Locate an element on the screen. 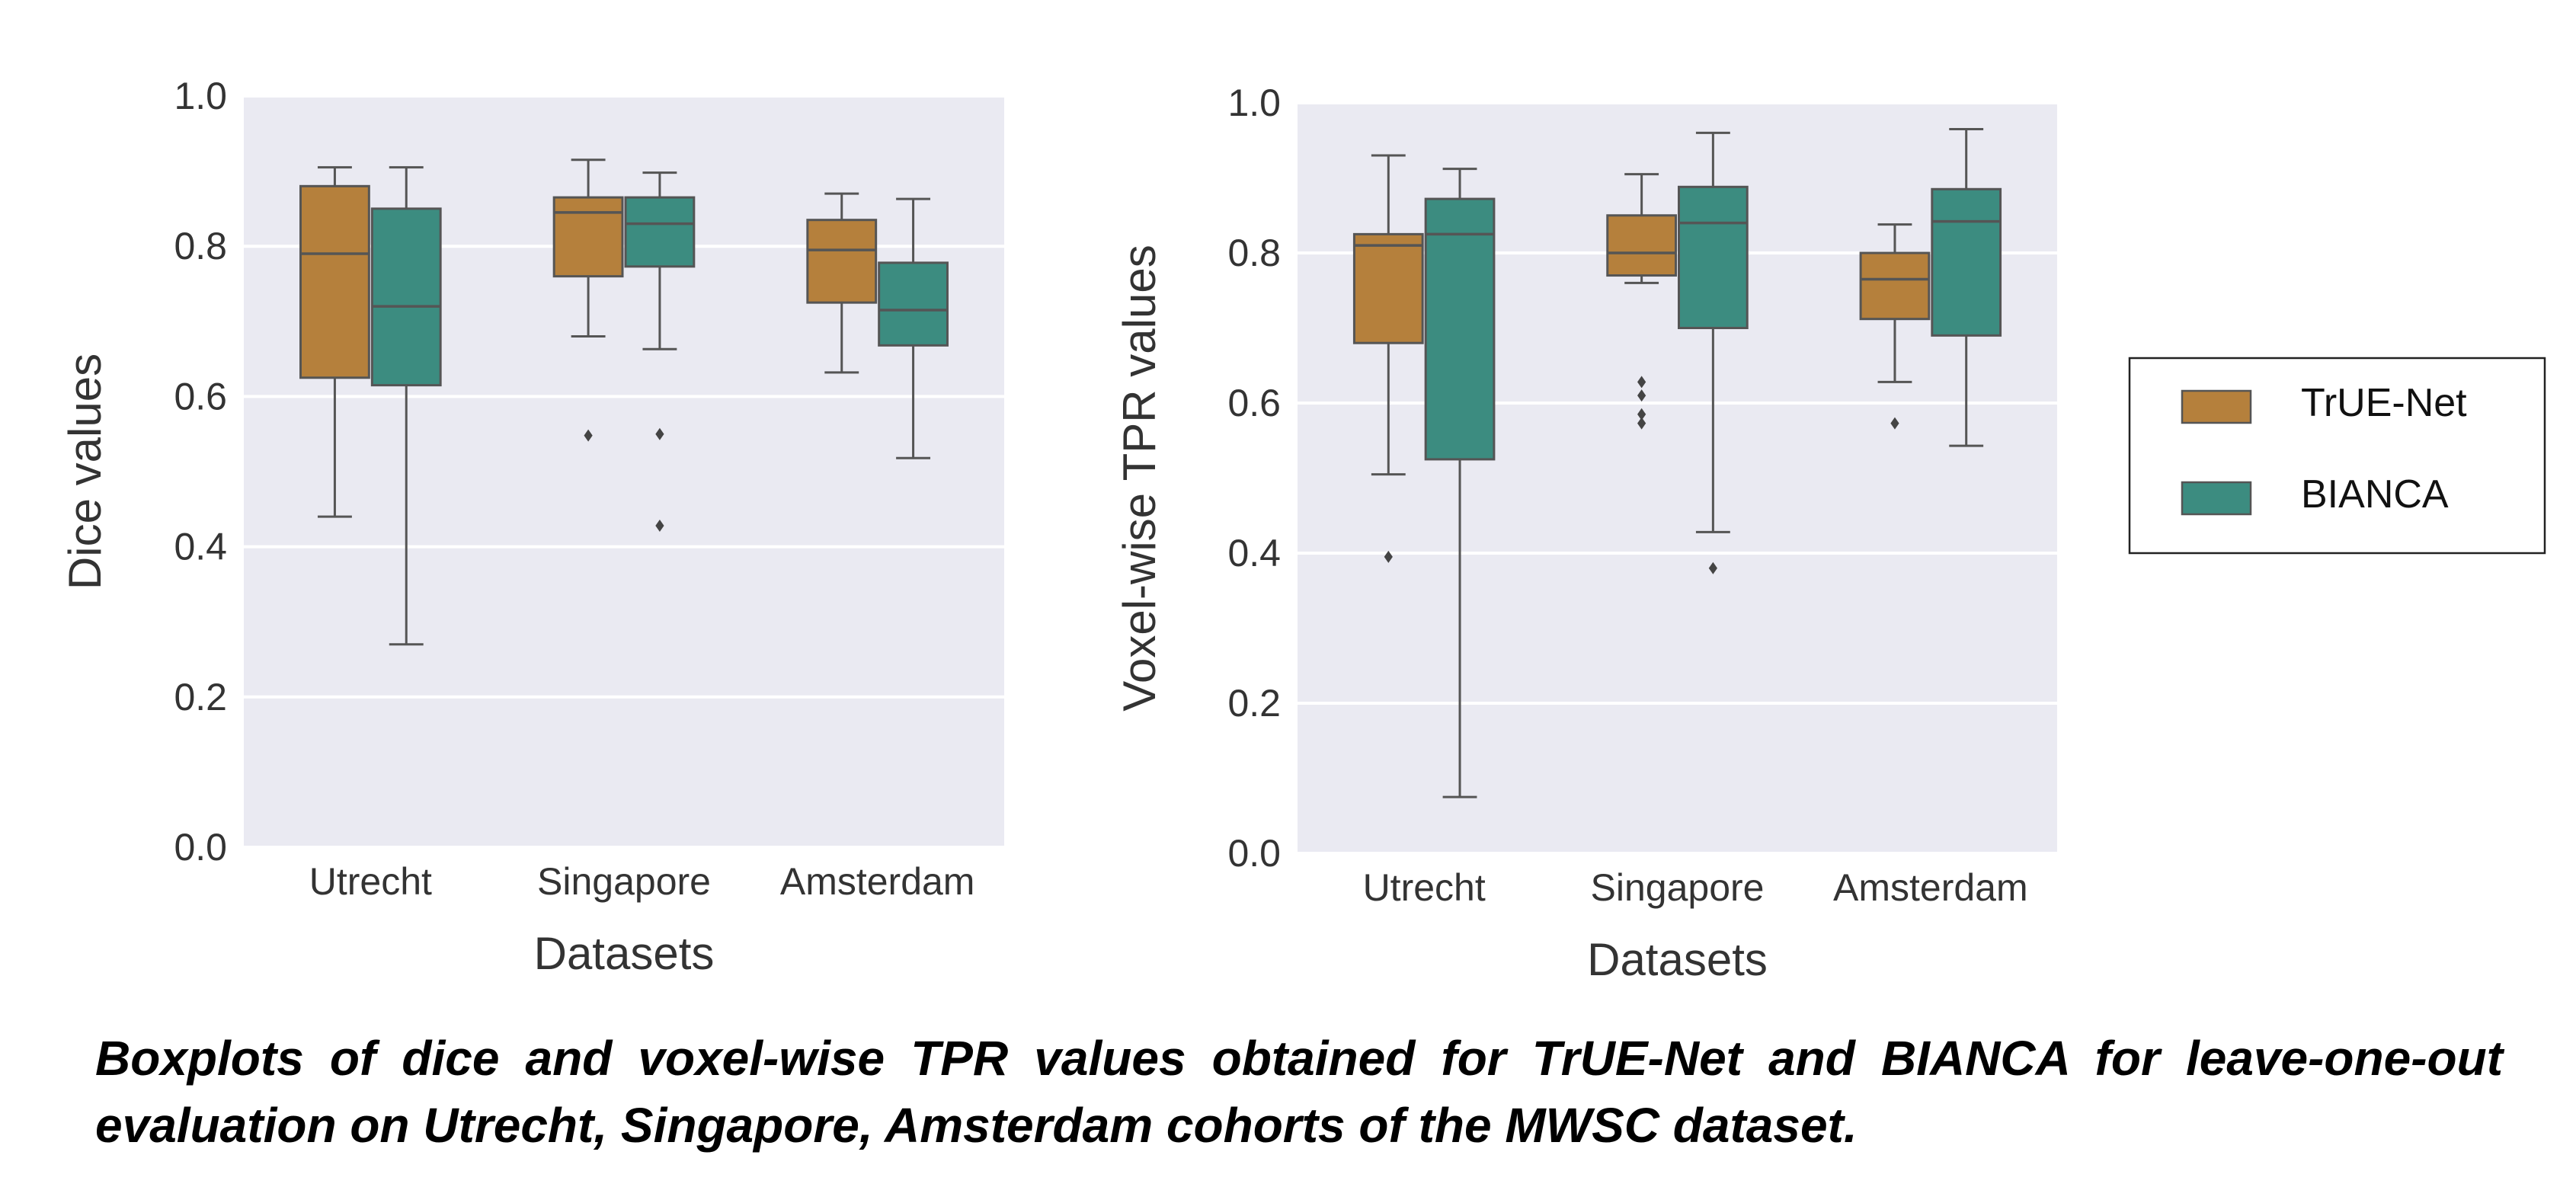 Image resolution: width=2576 pixels, height=1203 pixels. legend-label-true-net: TrUE-Net is located at coordinates (2384, 403).